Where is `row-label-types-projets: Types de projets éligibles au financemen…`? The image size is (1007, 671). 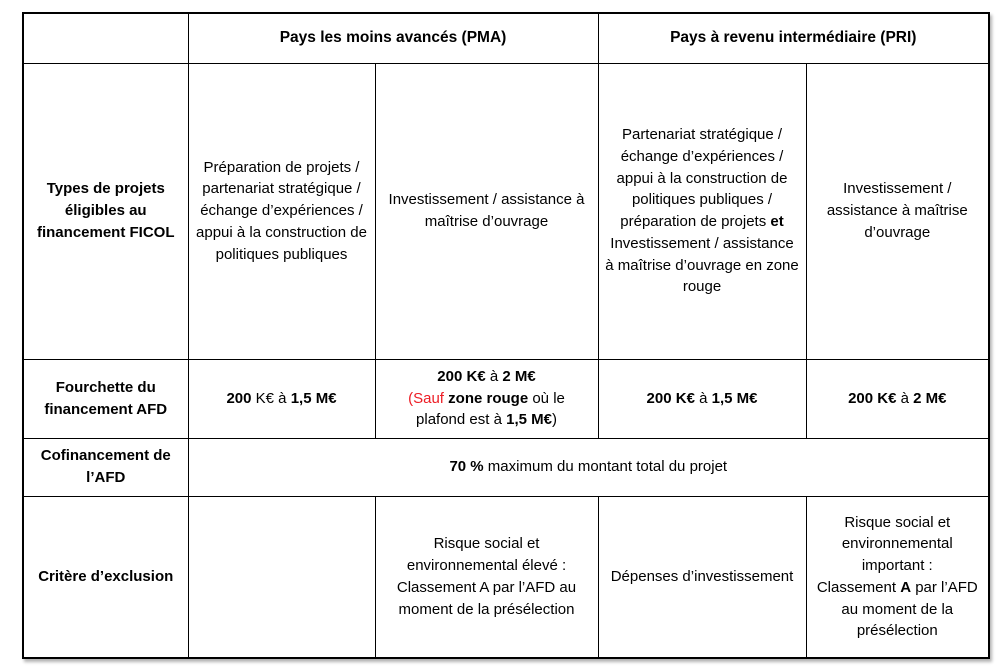
row-label-types-projets: Types de projets éligibles au financemen… is located at coordinates (105, 211).